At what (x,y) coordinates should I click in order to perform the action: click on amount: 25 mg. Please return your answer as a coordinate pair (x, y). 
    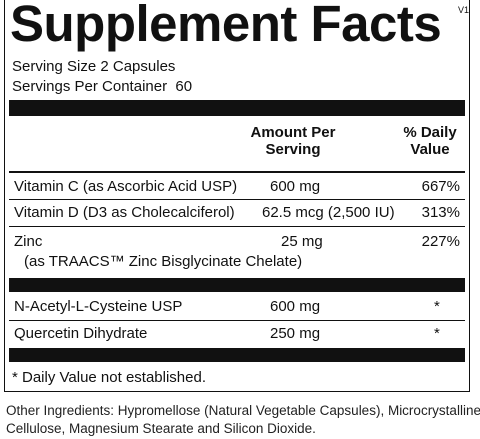
    Looking at the image, I should click on (302, 241).